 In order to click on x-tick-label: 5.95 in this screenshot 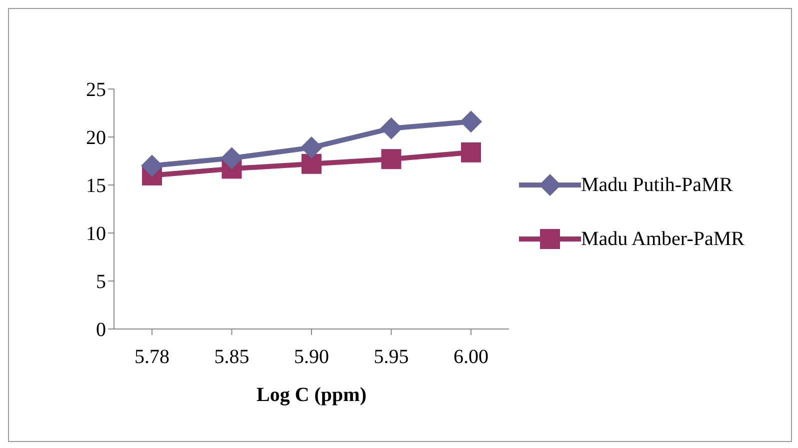, I will do `click(391, 357)`.